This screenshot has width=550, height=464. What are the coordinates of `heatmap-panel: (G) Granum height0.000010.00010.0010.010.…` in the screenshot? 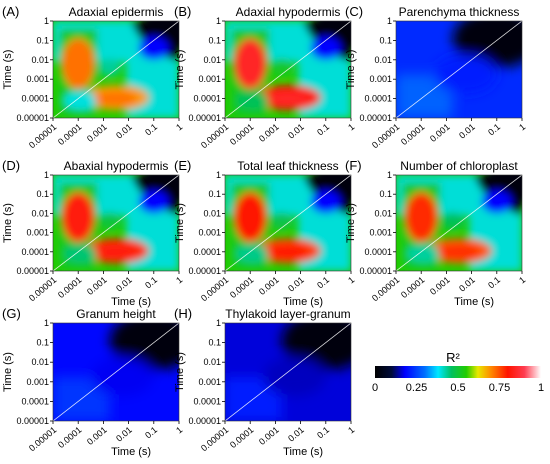 It's located at (93, 382).